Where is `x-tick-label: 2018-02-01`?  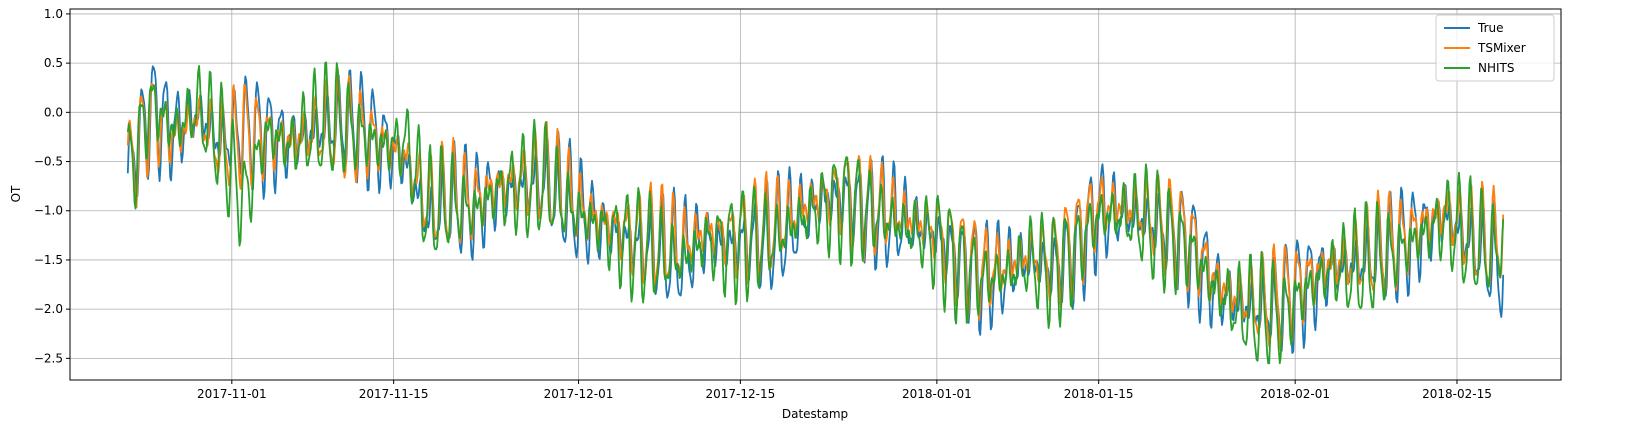
x-tick-label: 2018-02-01 is located at coordinates (1295, 394).